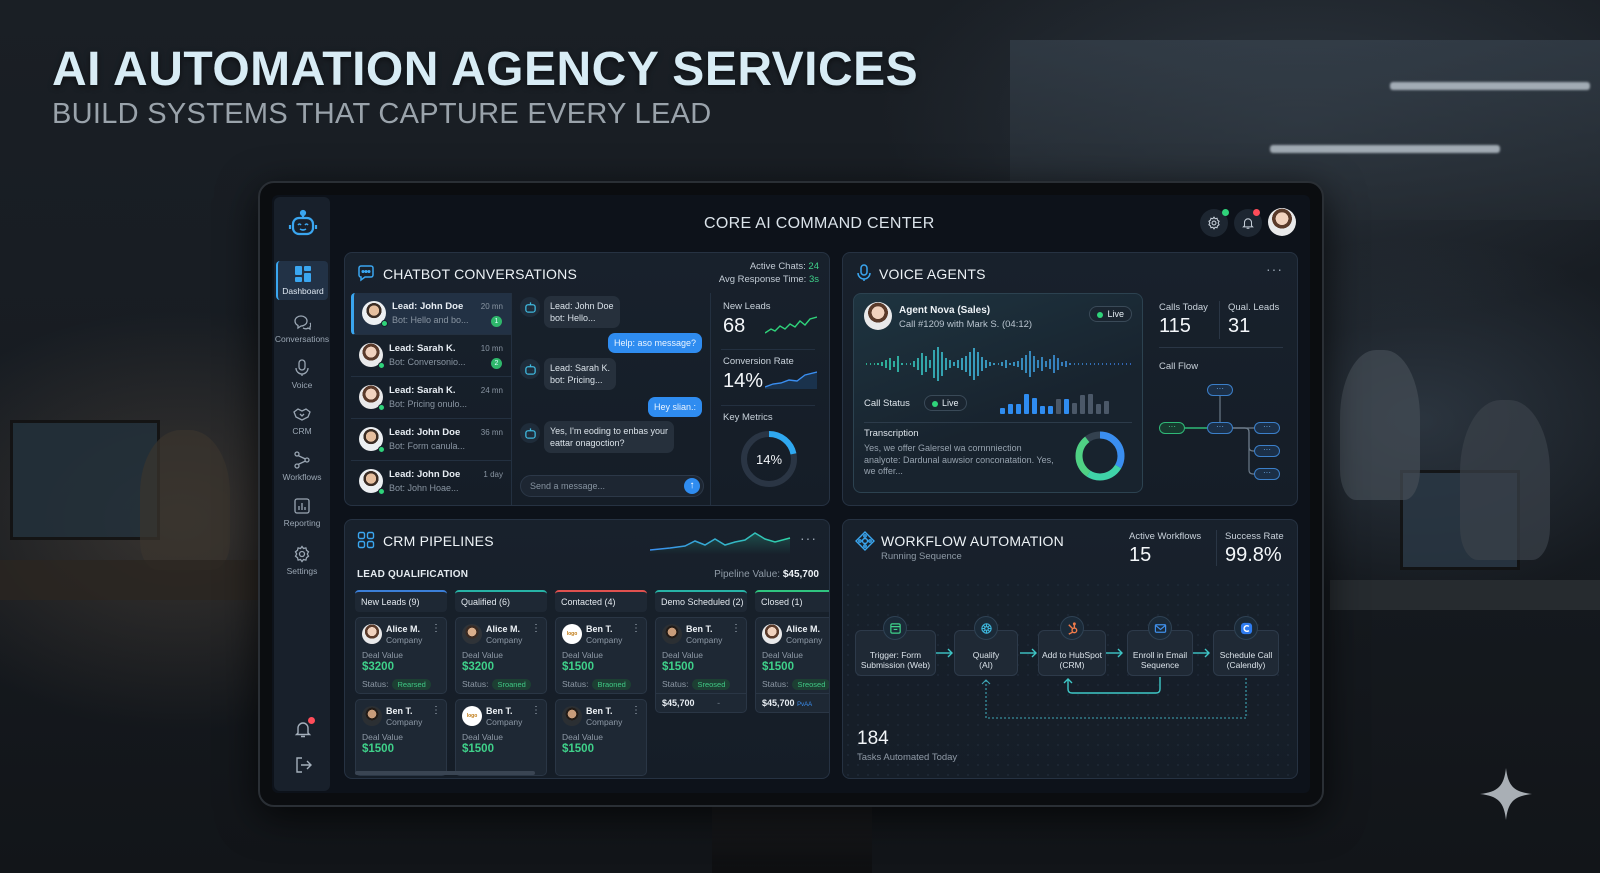 Image resolution: width=1600 pixels, height=873 pixels. I want to click on qualified-leads-label: Qual. Leads, so click(1254, 307).